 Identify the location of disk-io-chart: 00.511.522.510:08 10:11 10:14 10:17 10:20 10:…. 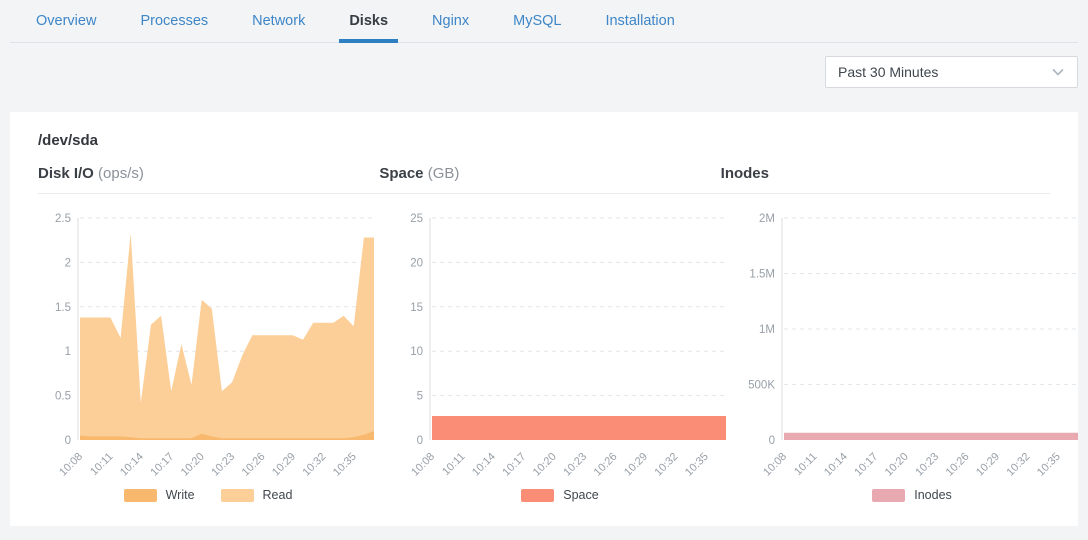
(214, 346).